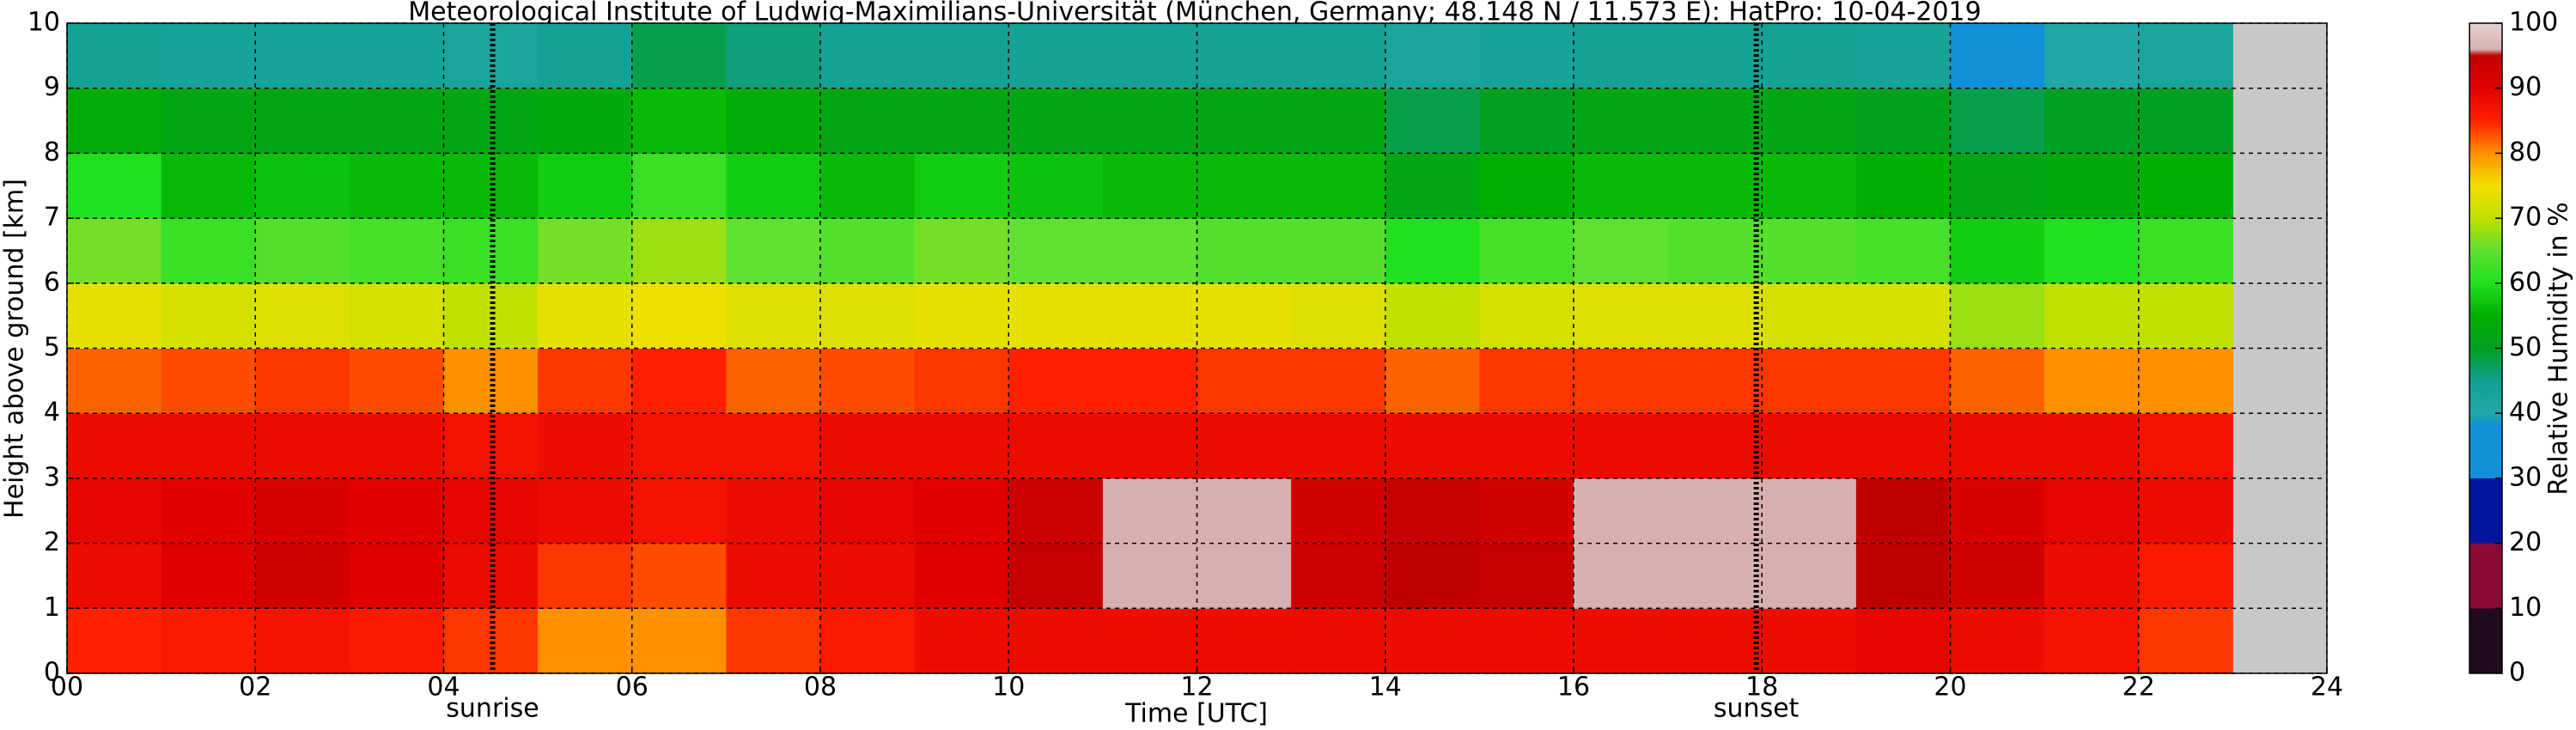 The height and width of the screenshot is (730, 2576). I want to click on x-tick-label: 08, so click(820, 687).